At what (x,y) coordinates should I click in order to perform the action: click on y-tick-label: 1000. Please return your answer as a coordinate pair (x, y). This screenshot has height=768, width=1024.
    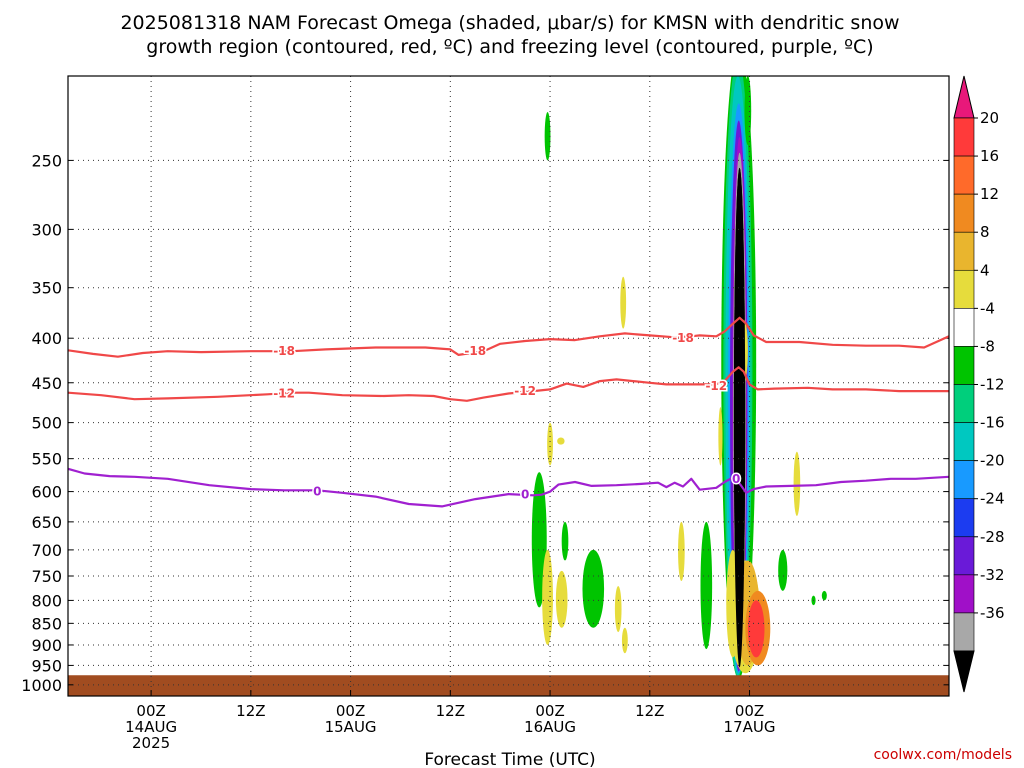
    Looking at the image, I should click on (41, 685).